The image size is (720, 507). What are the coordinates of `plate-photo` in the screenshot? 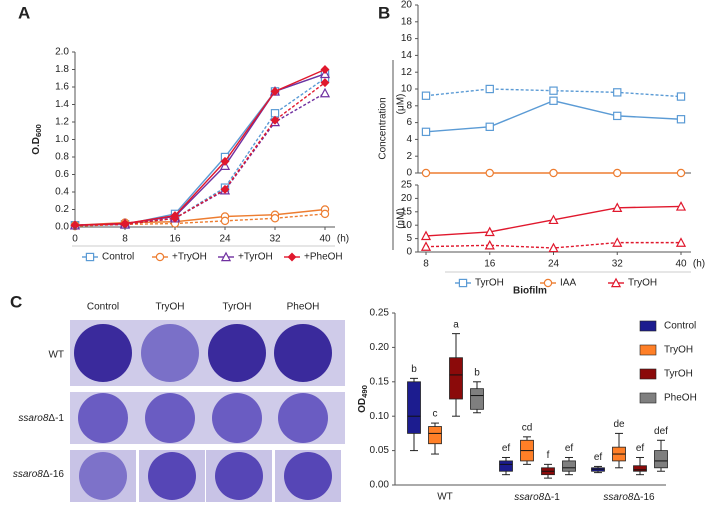 It's located at (207, 411).